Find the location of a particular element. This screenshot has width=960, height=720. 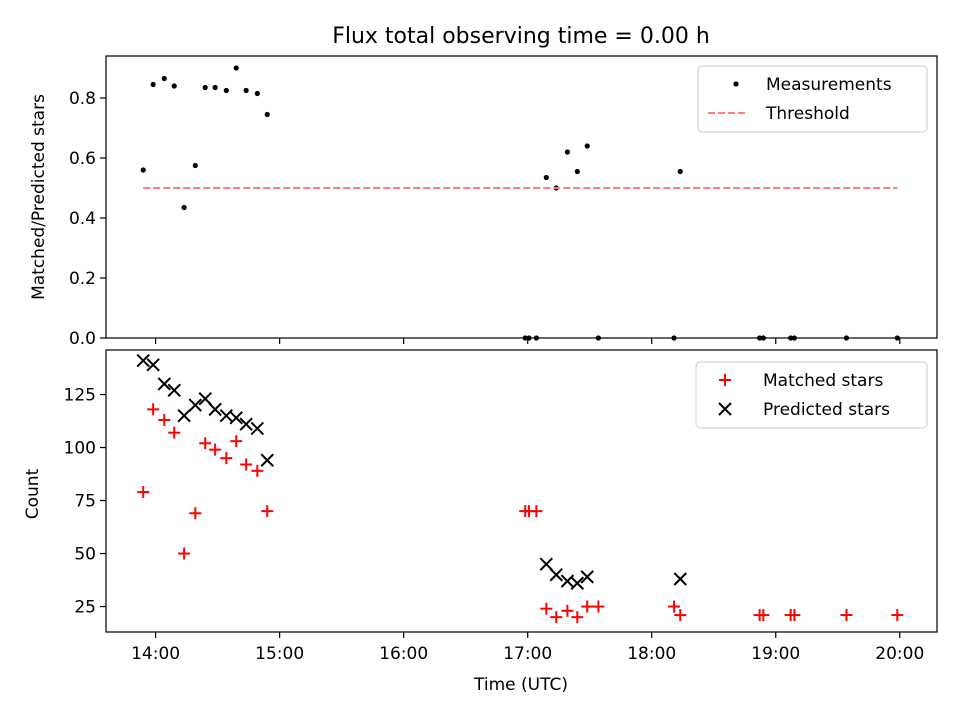

legend-threshold-label: Threshold is located at coordinates (807, 114).